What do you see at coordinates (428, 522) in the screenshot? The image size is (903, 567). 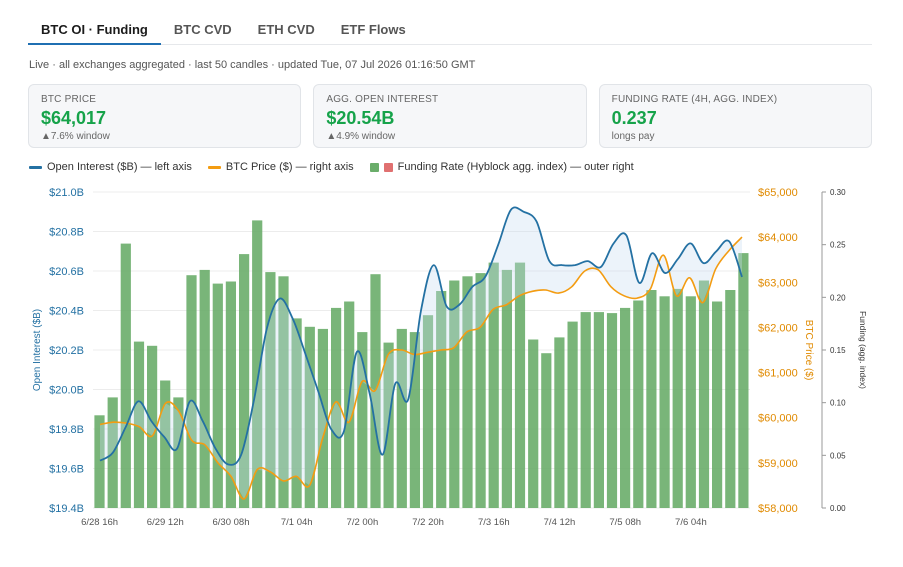 I see `x-tick-label: 7/2 20h` at bounding box center [428, 522].